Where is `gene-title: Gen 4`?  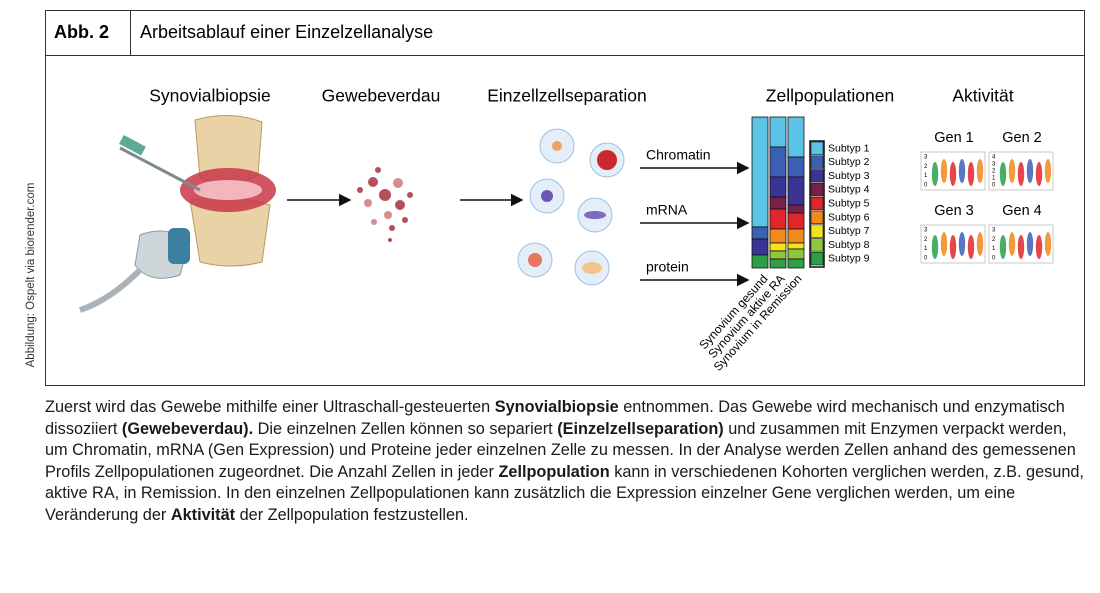 gene-title: Gen 4 is located at coordinates (1022, 211).